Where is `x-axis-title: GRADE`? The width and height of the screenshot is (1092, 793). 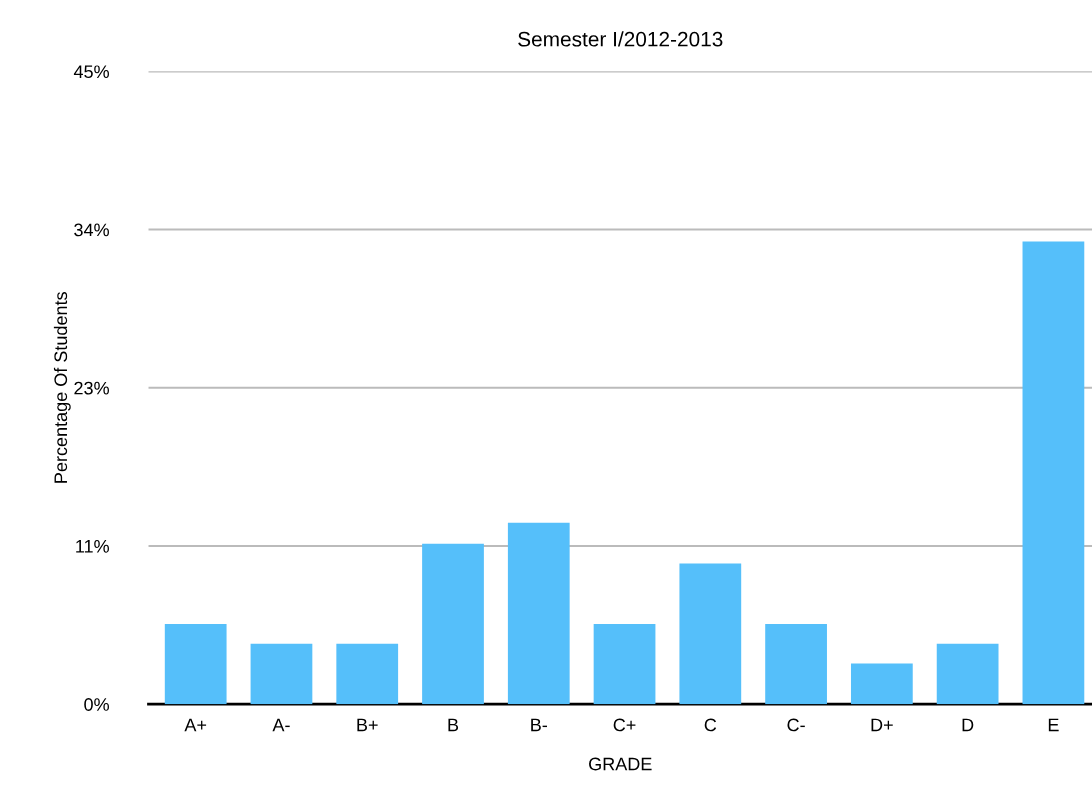
x-axis-title: GRADE is located at coordinates (620, 764).